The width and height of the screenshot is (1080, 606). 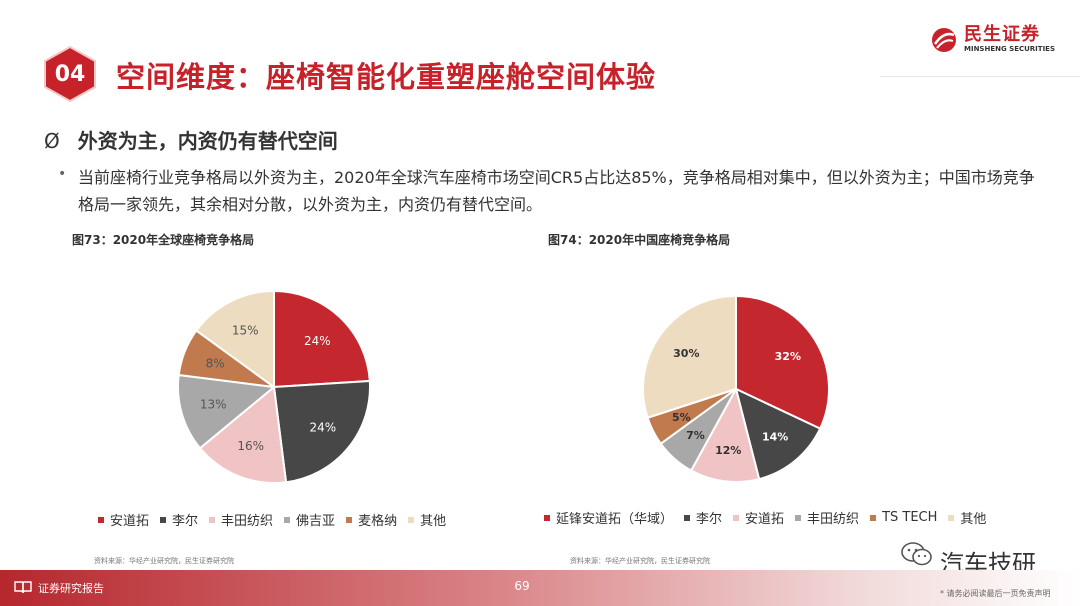 I want to click on company-logo: 民生证券 MINSHENG SECURITIES, so click(x=992, y=39).